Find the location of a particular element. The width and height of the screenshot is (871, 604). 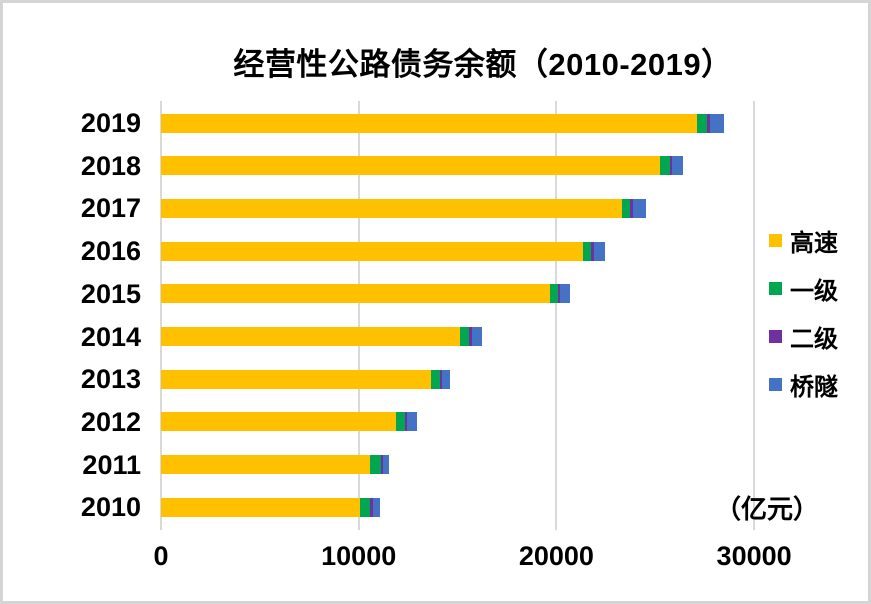

y-axis-label-2019: 2019 is located at coordinates (110, 123).